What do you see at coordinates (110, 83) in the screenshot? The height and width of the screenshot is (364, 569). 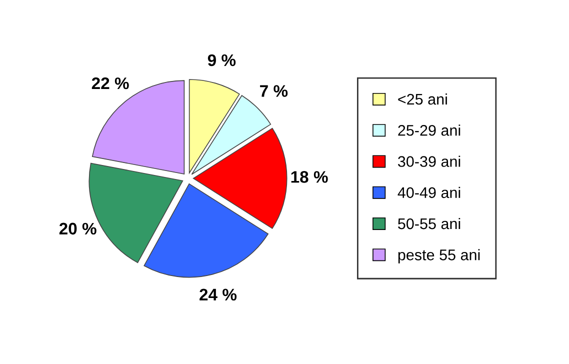 I see `data-label: 22 %` at bounding box center [110, 83].